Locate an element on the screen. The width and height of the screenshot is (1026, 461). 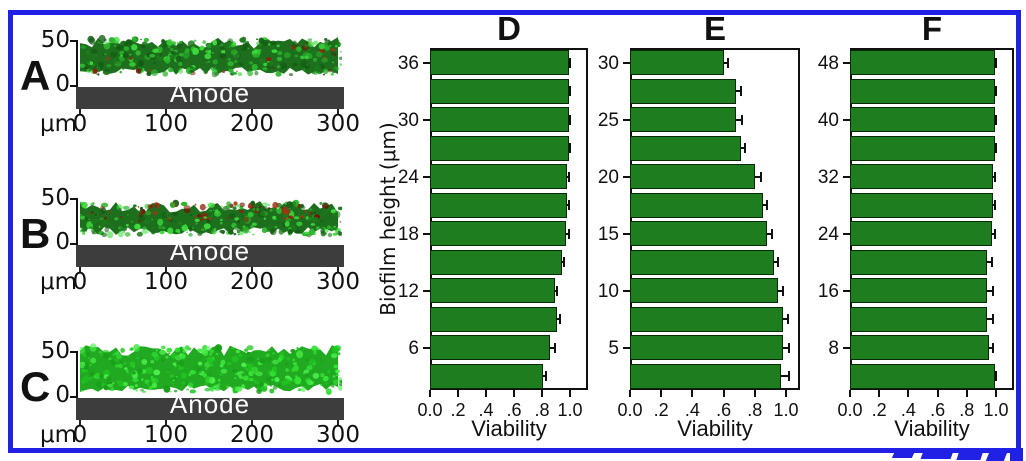
micrograph-panel-b: B 50 0 Anode μm 0 100 200 300 is located at coordinates (192, 242).